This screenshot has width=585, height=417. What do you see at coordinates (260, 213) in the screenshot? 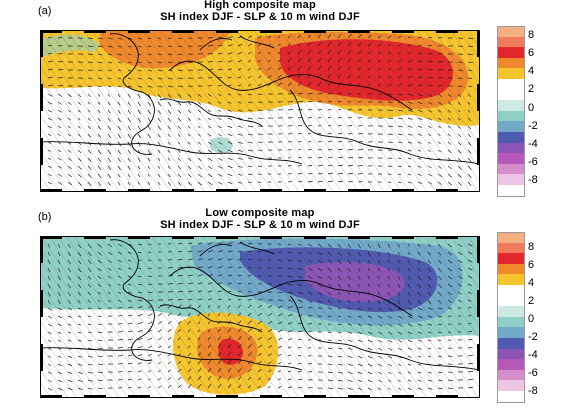
I see `title-line-1: Low composite map` at bounding box center [260, 213].